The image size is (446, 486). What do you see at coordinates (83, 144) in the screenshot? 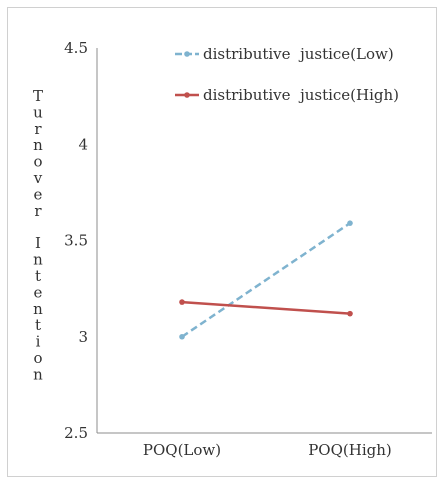
I see `y-tick-label: 4` at bounding box center [83, 144].